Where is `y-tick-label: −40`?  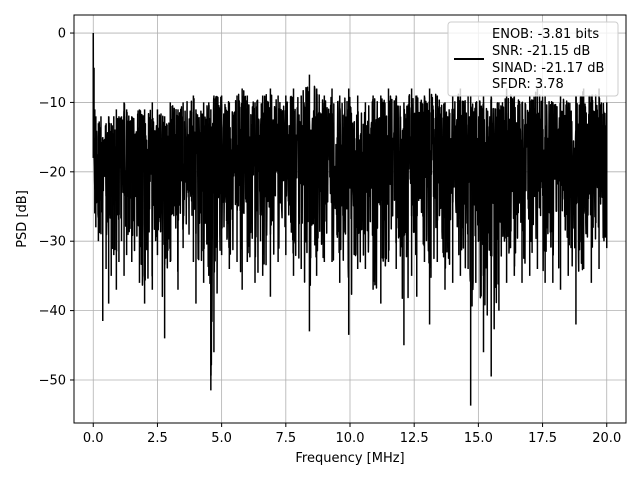 y-tick-label: −40 is located at coordinates (52, 311).